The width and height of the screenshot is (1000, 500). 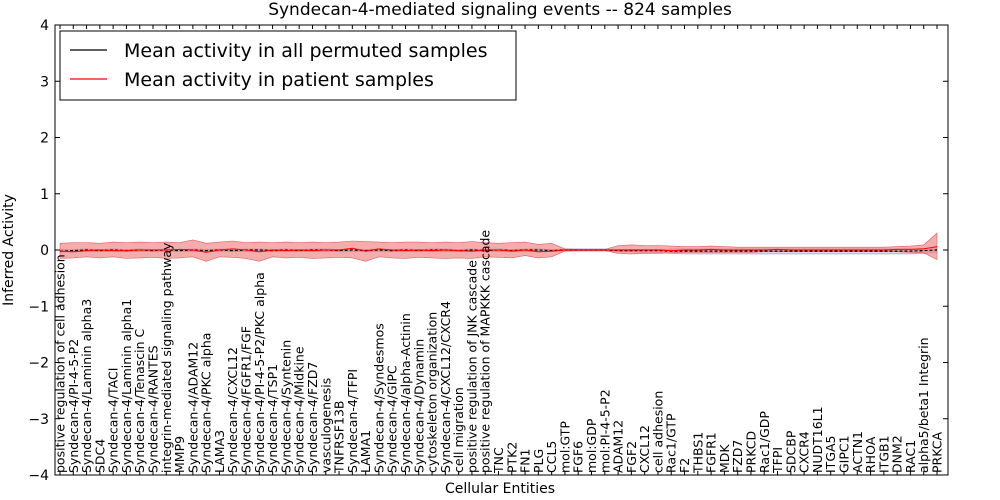 What do you see at coordinates (259, 372) in the screenshot?
I see `x-tick-label: Syndecan-4/PI-4-5-P2/PKC alpha` at bounding box center [259, 372].